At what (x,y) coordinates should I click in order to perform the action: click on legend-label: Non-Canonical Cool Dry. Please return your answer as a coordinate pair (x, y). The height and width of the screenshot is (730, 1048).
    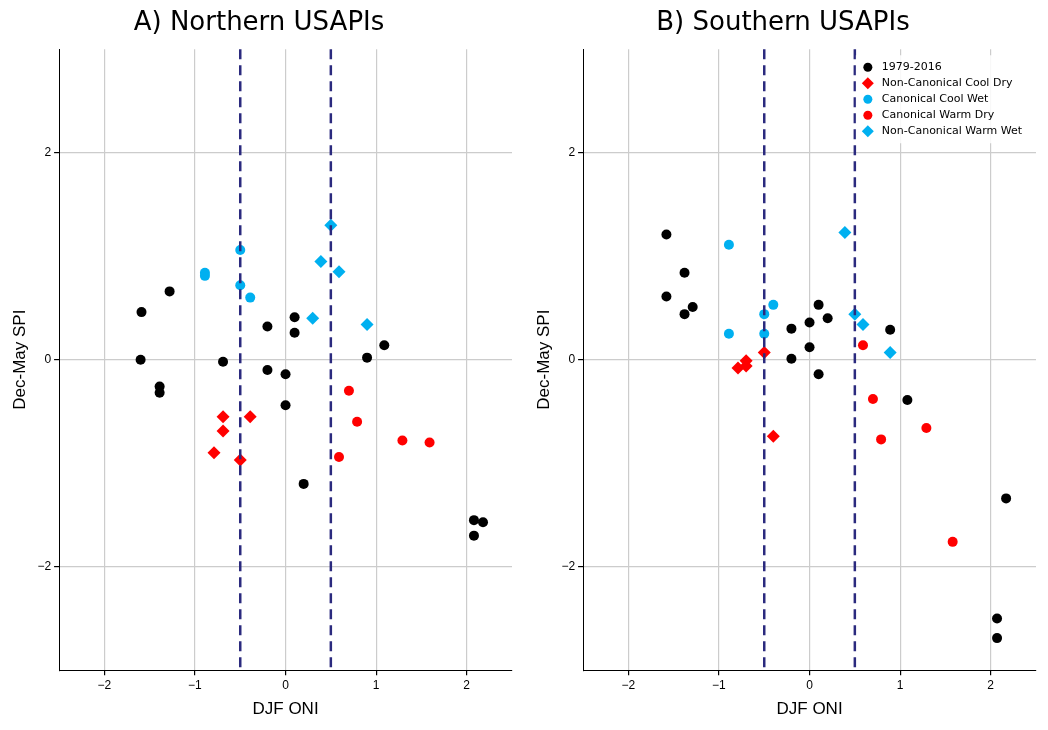
    Looking at the image, I should click on (947, 83).